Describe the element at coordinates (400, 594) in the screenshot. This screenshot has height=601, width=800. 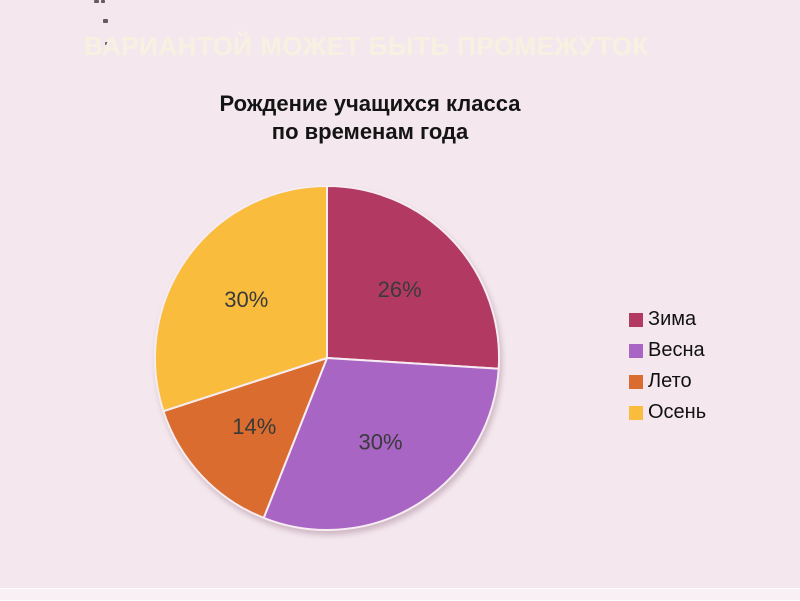
I see `bottom-edge-strip` at that location.